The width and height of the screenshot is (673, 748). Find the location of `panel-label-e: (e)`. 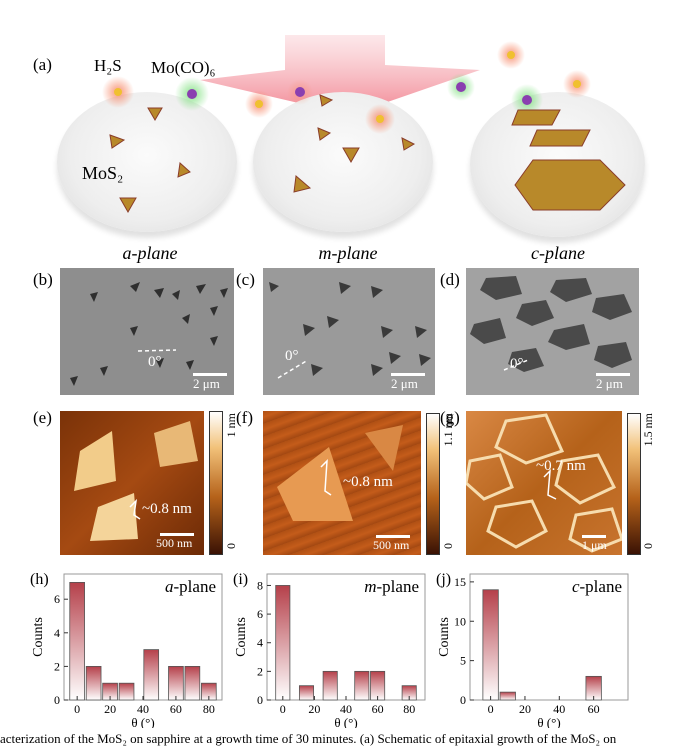

panel-label-e: (e) is located at coordinates (42, 417).